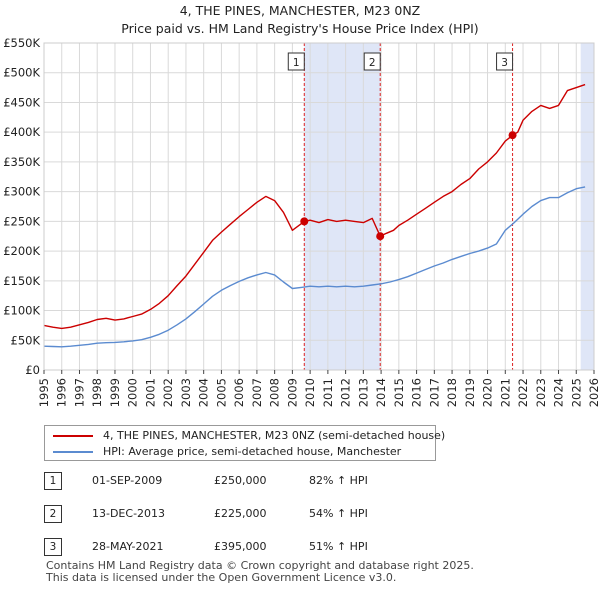  Describe the element at coordinates (97, 392) in the screenshot. I see `x-tick-label: 1998` at that location.